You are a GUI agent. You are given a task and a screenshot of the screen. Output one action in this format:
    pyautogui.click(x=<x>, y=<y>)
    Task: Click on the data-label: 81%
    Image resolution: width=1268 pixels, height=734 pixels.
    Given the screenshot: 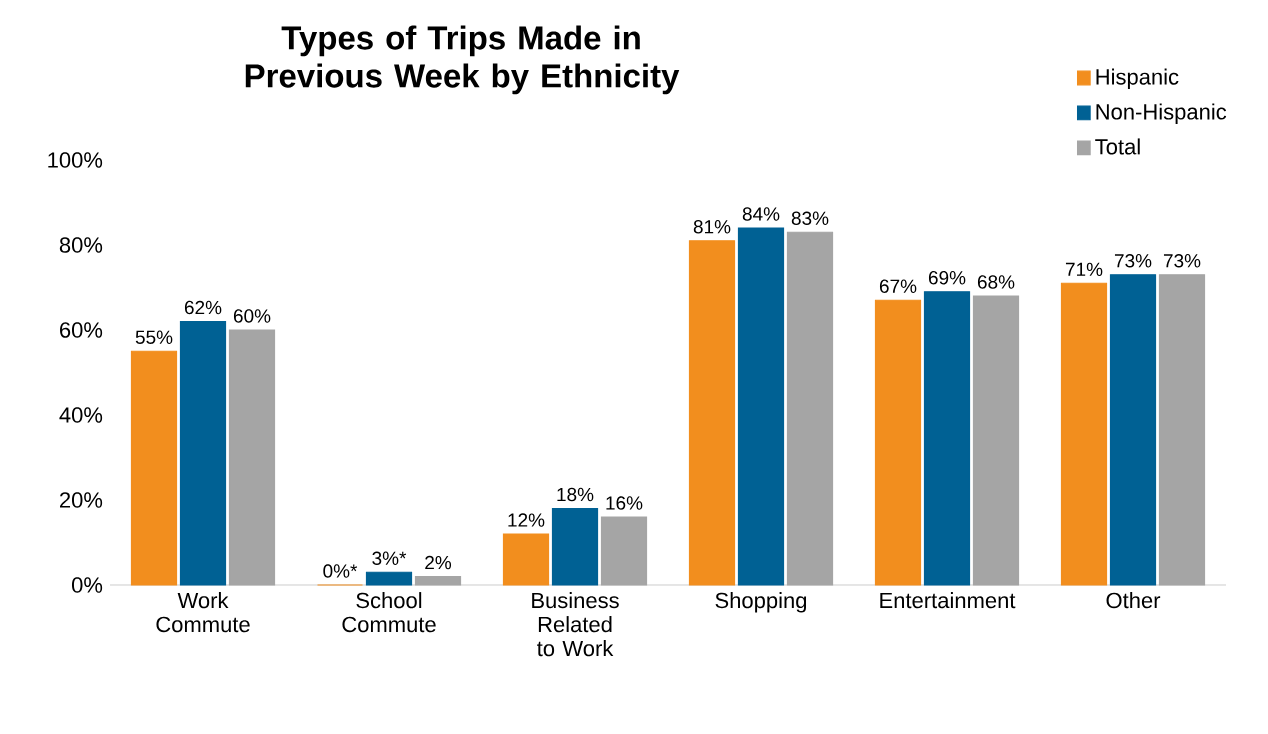 What is the action you would take?
    pyautogui.click(x=712, y=227)
    